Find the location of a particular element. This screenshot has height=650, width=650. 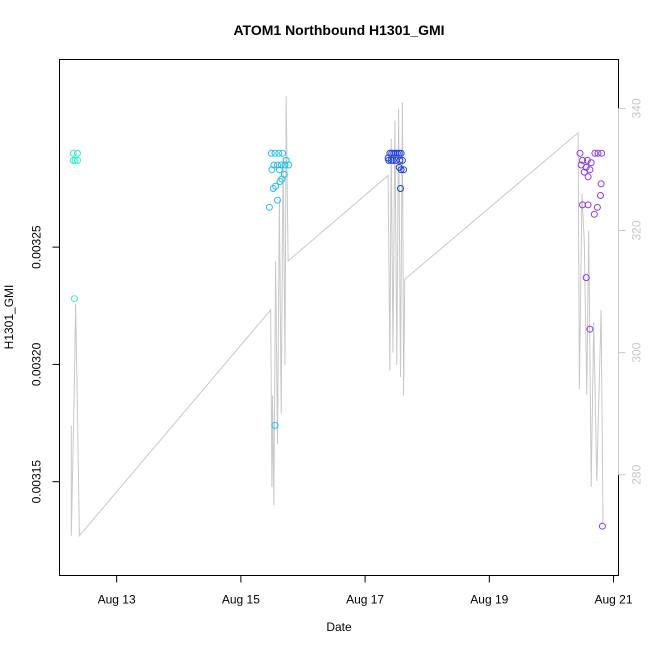

data-point-s3-p15 is located at coordinates (588, 205).